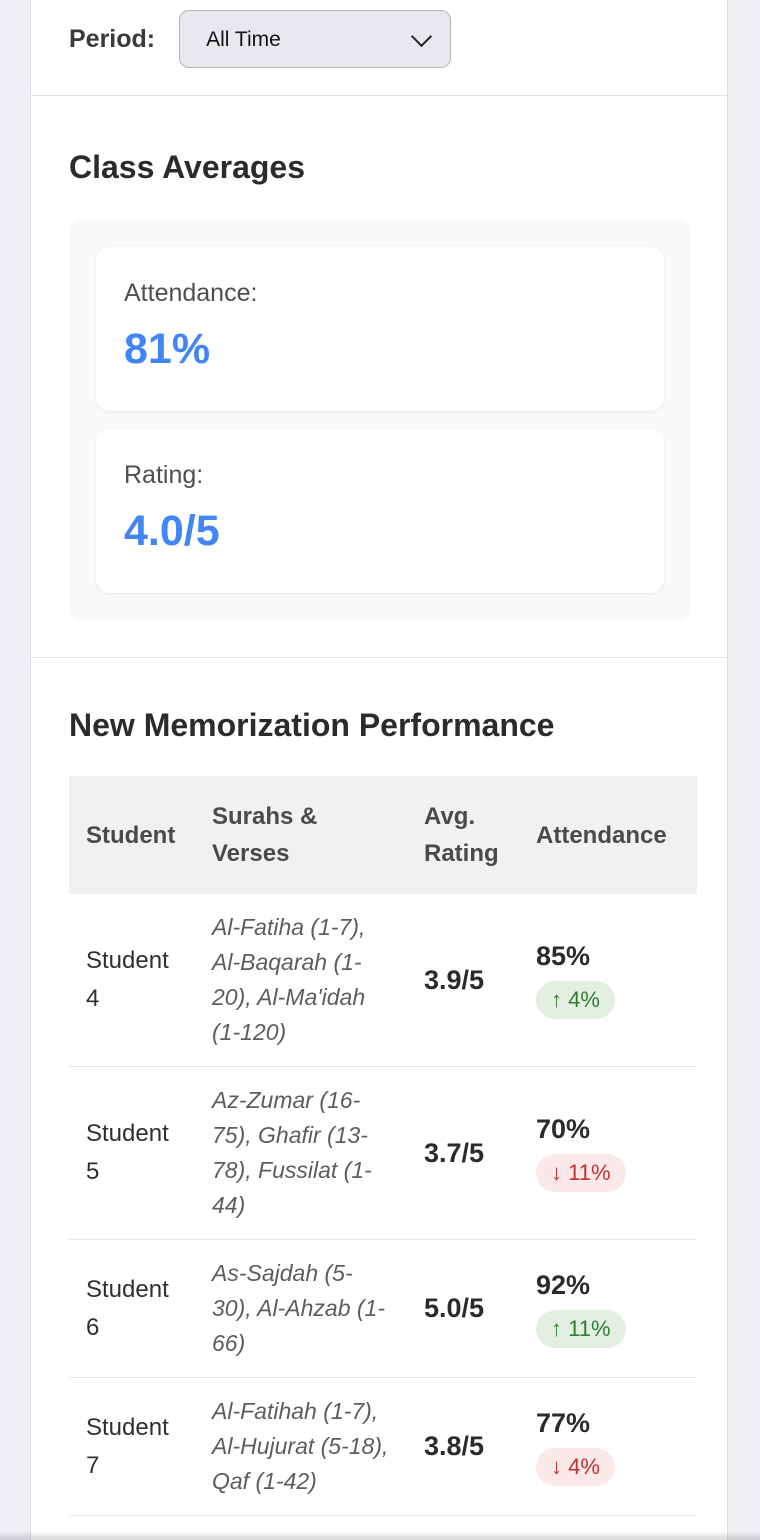 This screenshot has height=1540, width=760. What do you see at coordinates (380, 1535) in the screenshot?
I see `bottom-shadow-edge` at bounding box center [380, 1535].